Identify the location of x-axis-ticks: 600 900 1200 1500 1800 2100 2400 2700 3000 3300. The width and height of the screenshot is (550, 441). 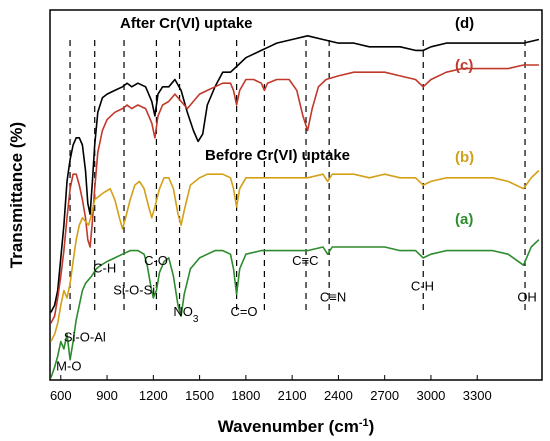
(271, 389).